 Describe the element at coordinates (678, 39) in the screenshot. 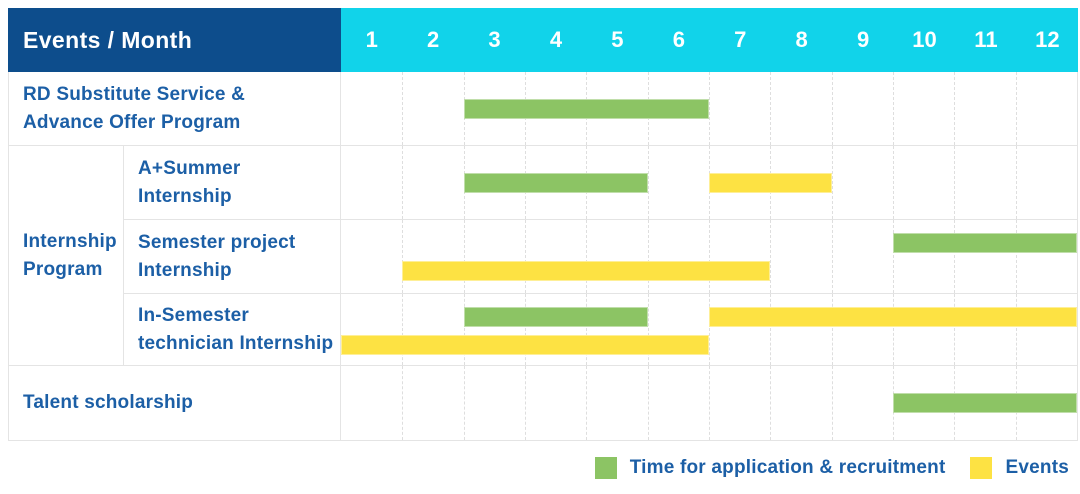

I see `month-header-6: 6` at that location.